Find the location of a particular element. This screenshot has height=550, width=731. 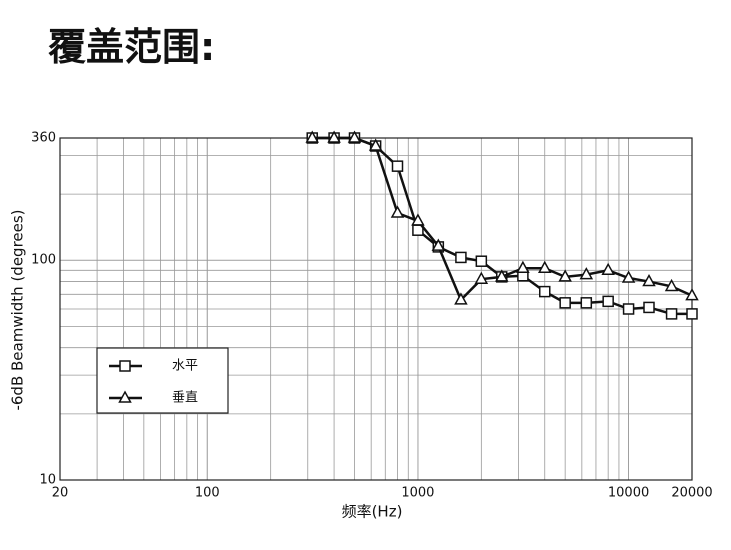

x-tick-label: 20 is located at coordinates (60, 493).